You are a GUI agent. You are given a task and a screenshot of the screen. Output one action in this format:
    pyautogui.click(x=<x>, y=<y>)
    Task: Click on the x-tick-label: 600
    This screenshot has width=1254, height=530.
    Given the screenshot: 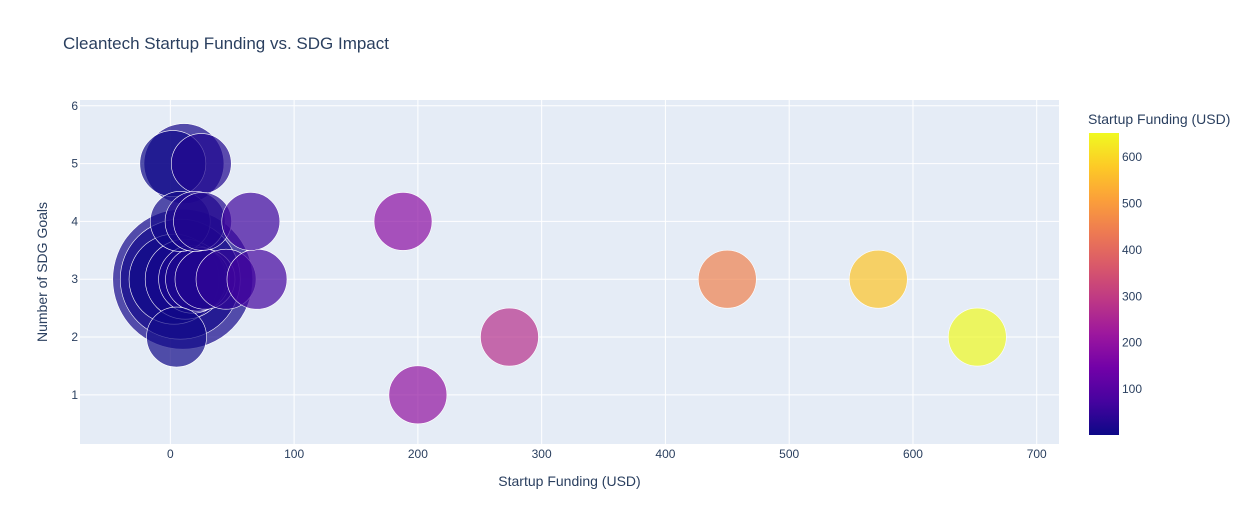 What is the action you would take?
    pyautogui.click(x=913, y=454)
    